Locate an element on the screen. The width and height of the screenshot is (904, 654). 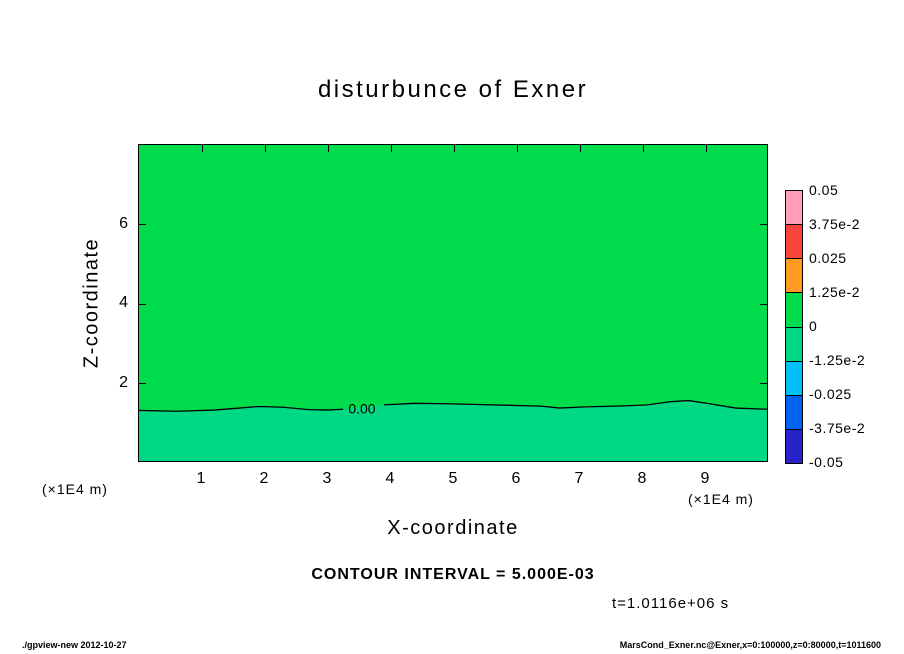
time-text: t=1.0116e+06 s is located at coordinates (671, 603).